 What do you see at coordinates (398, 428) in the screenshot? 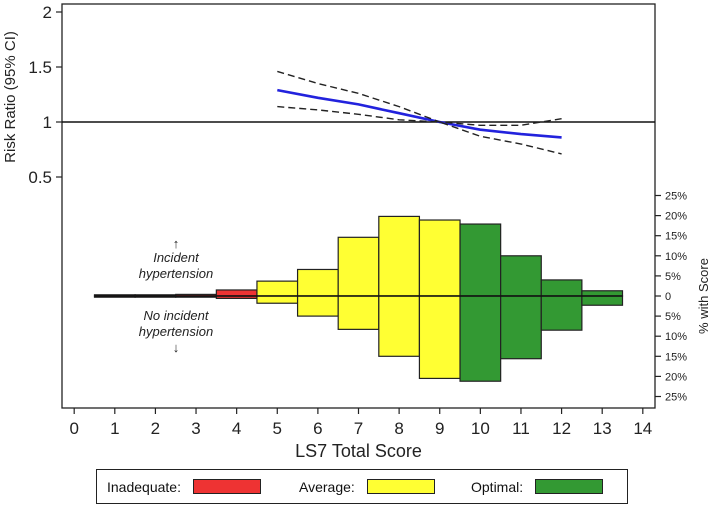
I see `x-tick-label: 8` at bounding box center [398, 428].